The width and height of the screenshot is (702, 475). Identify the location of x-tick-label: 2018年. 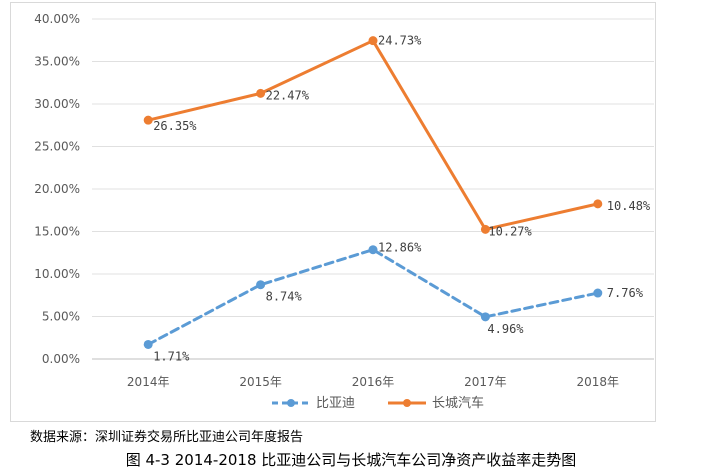
(598, 382).